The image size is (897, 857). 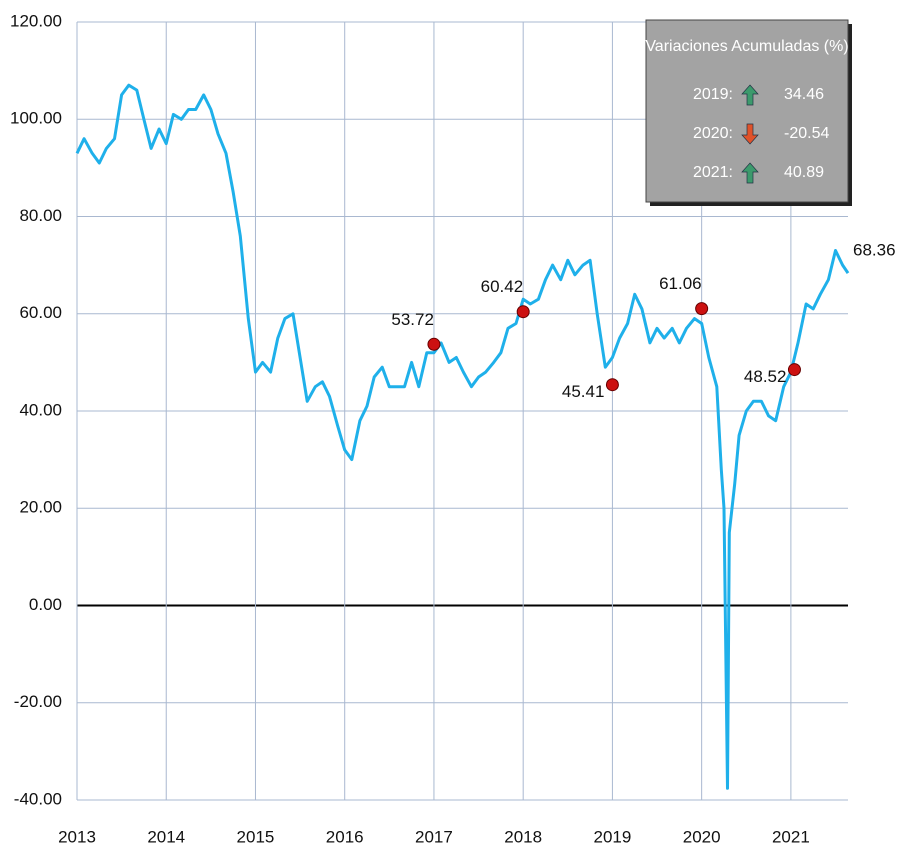 I want to click on y-tick-label: 0.00, so click(x=45, y=604).